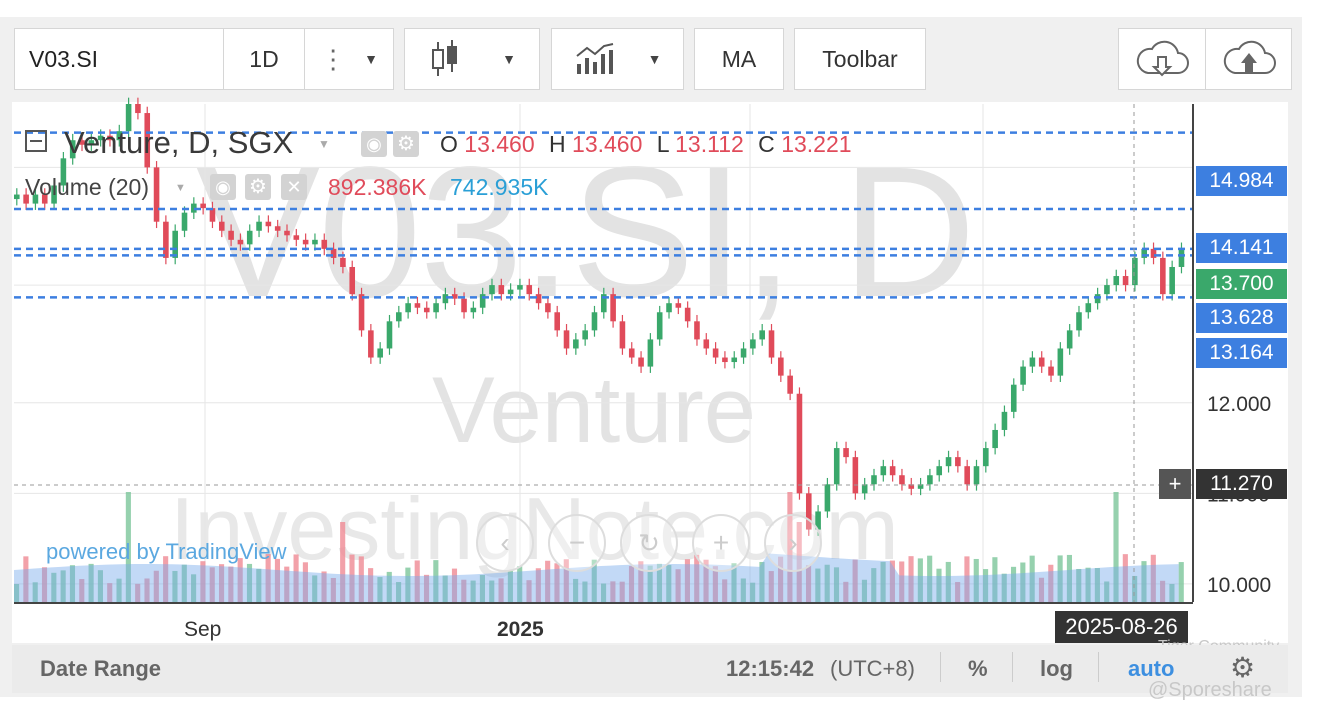  Describe the element at coordinates (577, 543) in the screenshot. I see `zoom-out-button: −` at that location.